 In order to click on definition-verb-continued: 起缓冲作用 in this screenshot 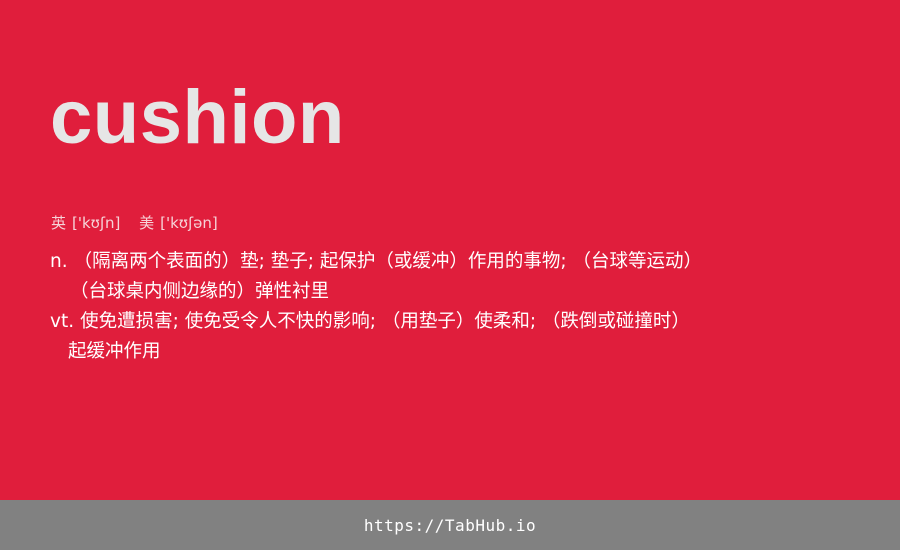, I will do `click(114, 351)`.